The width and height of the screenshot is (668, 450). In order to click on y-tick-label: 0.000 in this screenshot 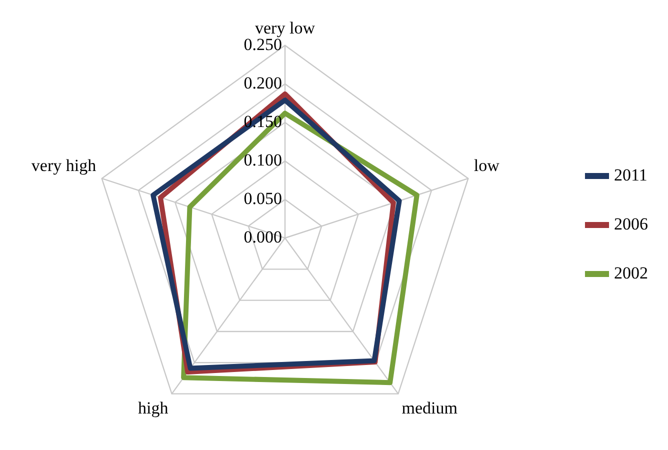, I will do `click(263, 236)`.